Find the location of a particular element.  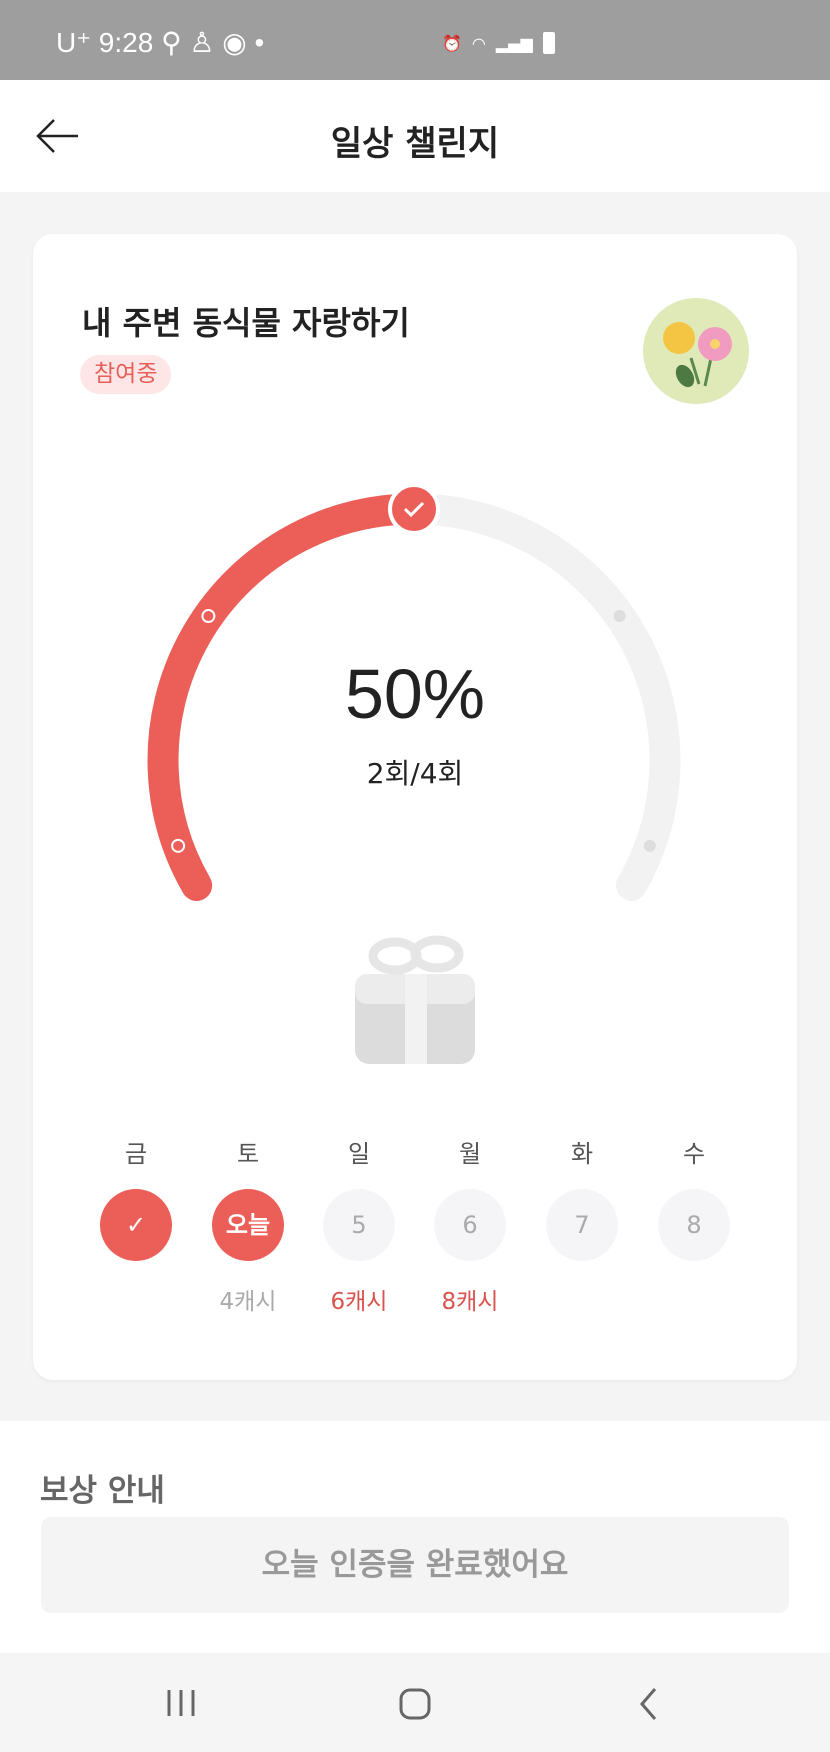

system-nav-bar is located at coordinates (415, 1702).